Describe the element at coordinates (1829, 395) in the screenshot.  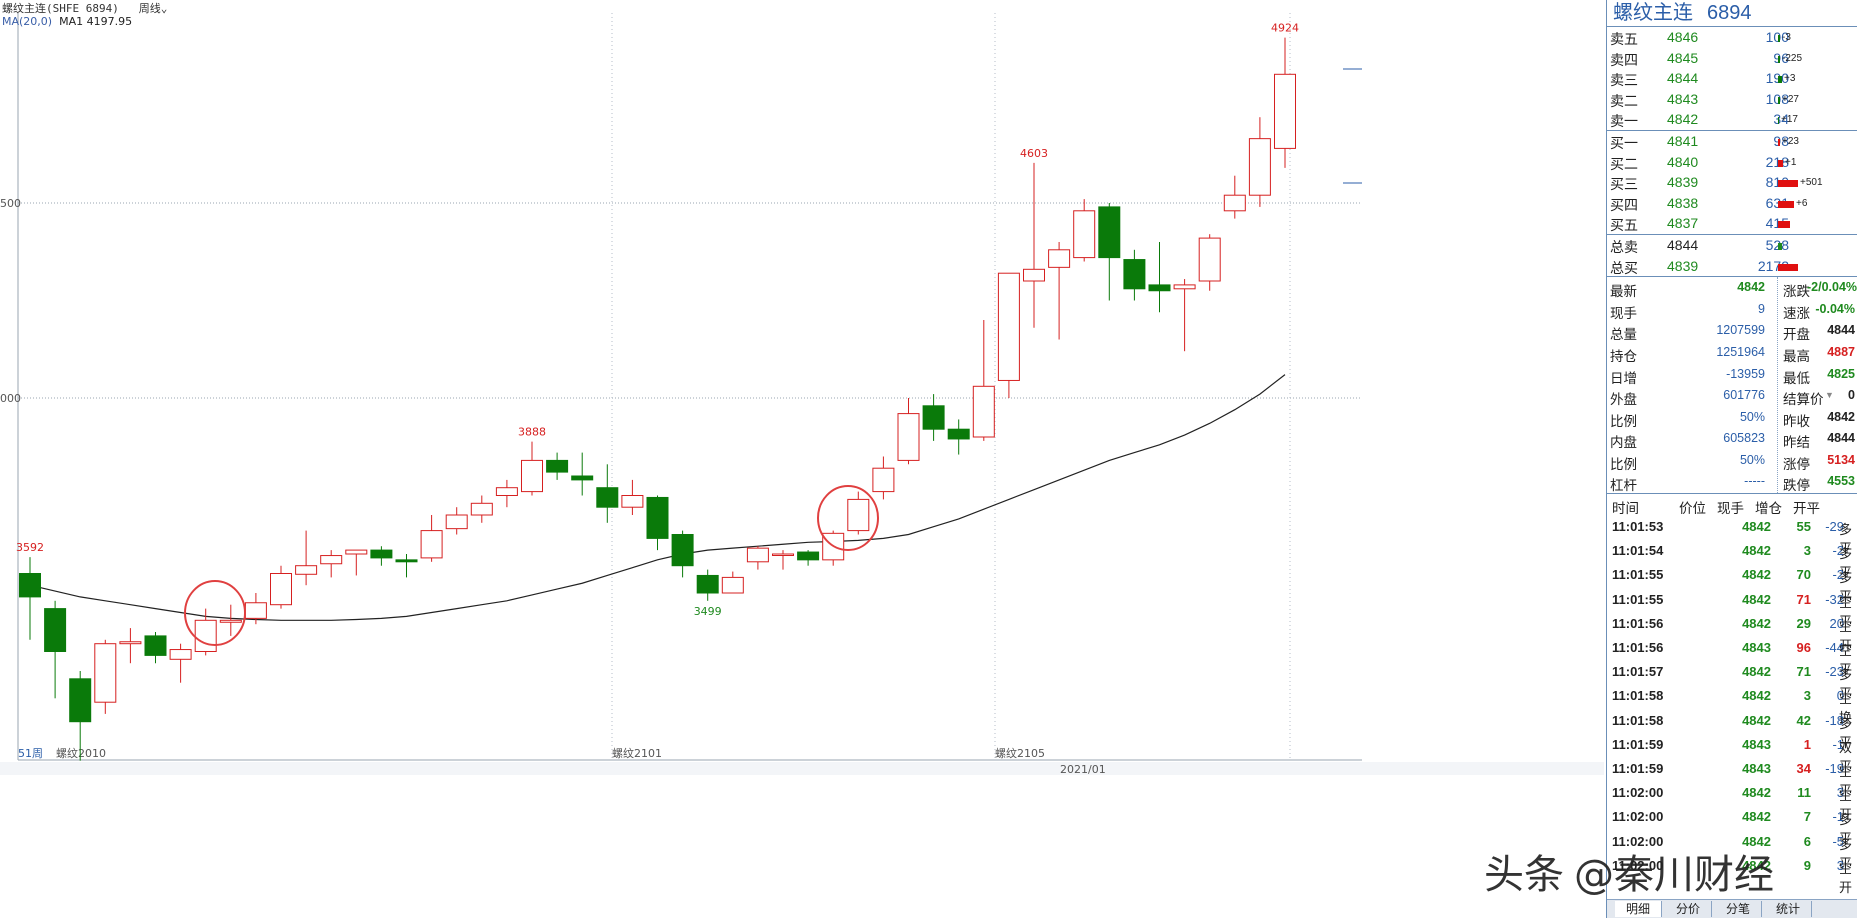
I see `dropdown-arrow-icon: ▼` at that location.